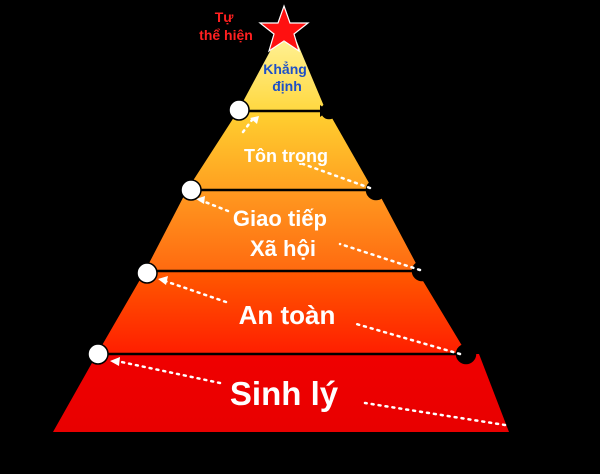  What do you see at coordinates (287, 315) in the screenshot?
I see `level-safety-label: An toàn` at bounding box center [287, 315].